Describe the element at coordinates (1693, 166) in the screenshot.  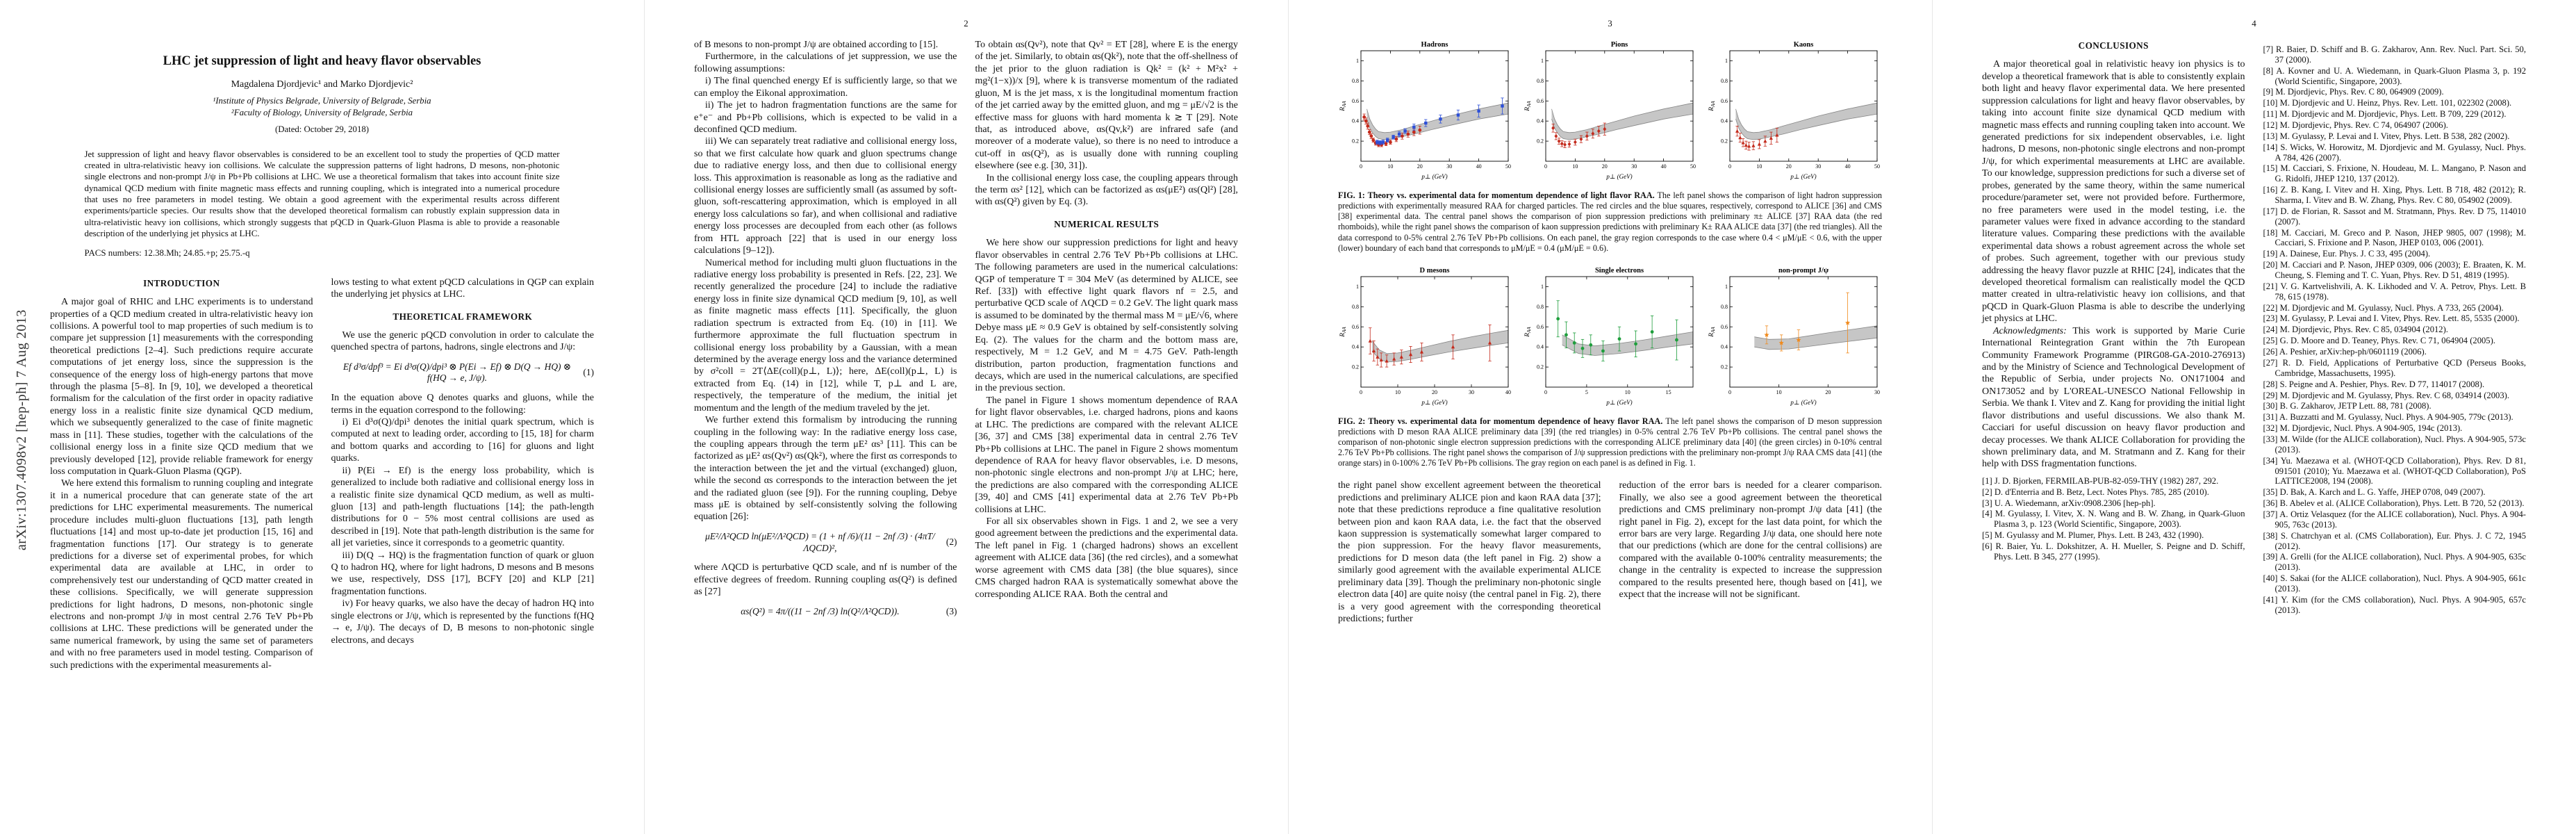
I see `svg-text: 50` at that location.